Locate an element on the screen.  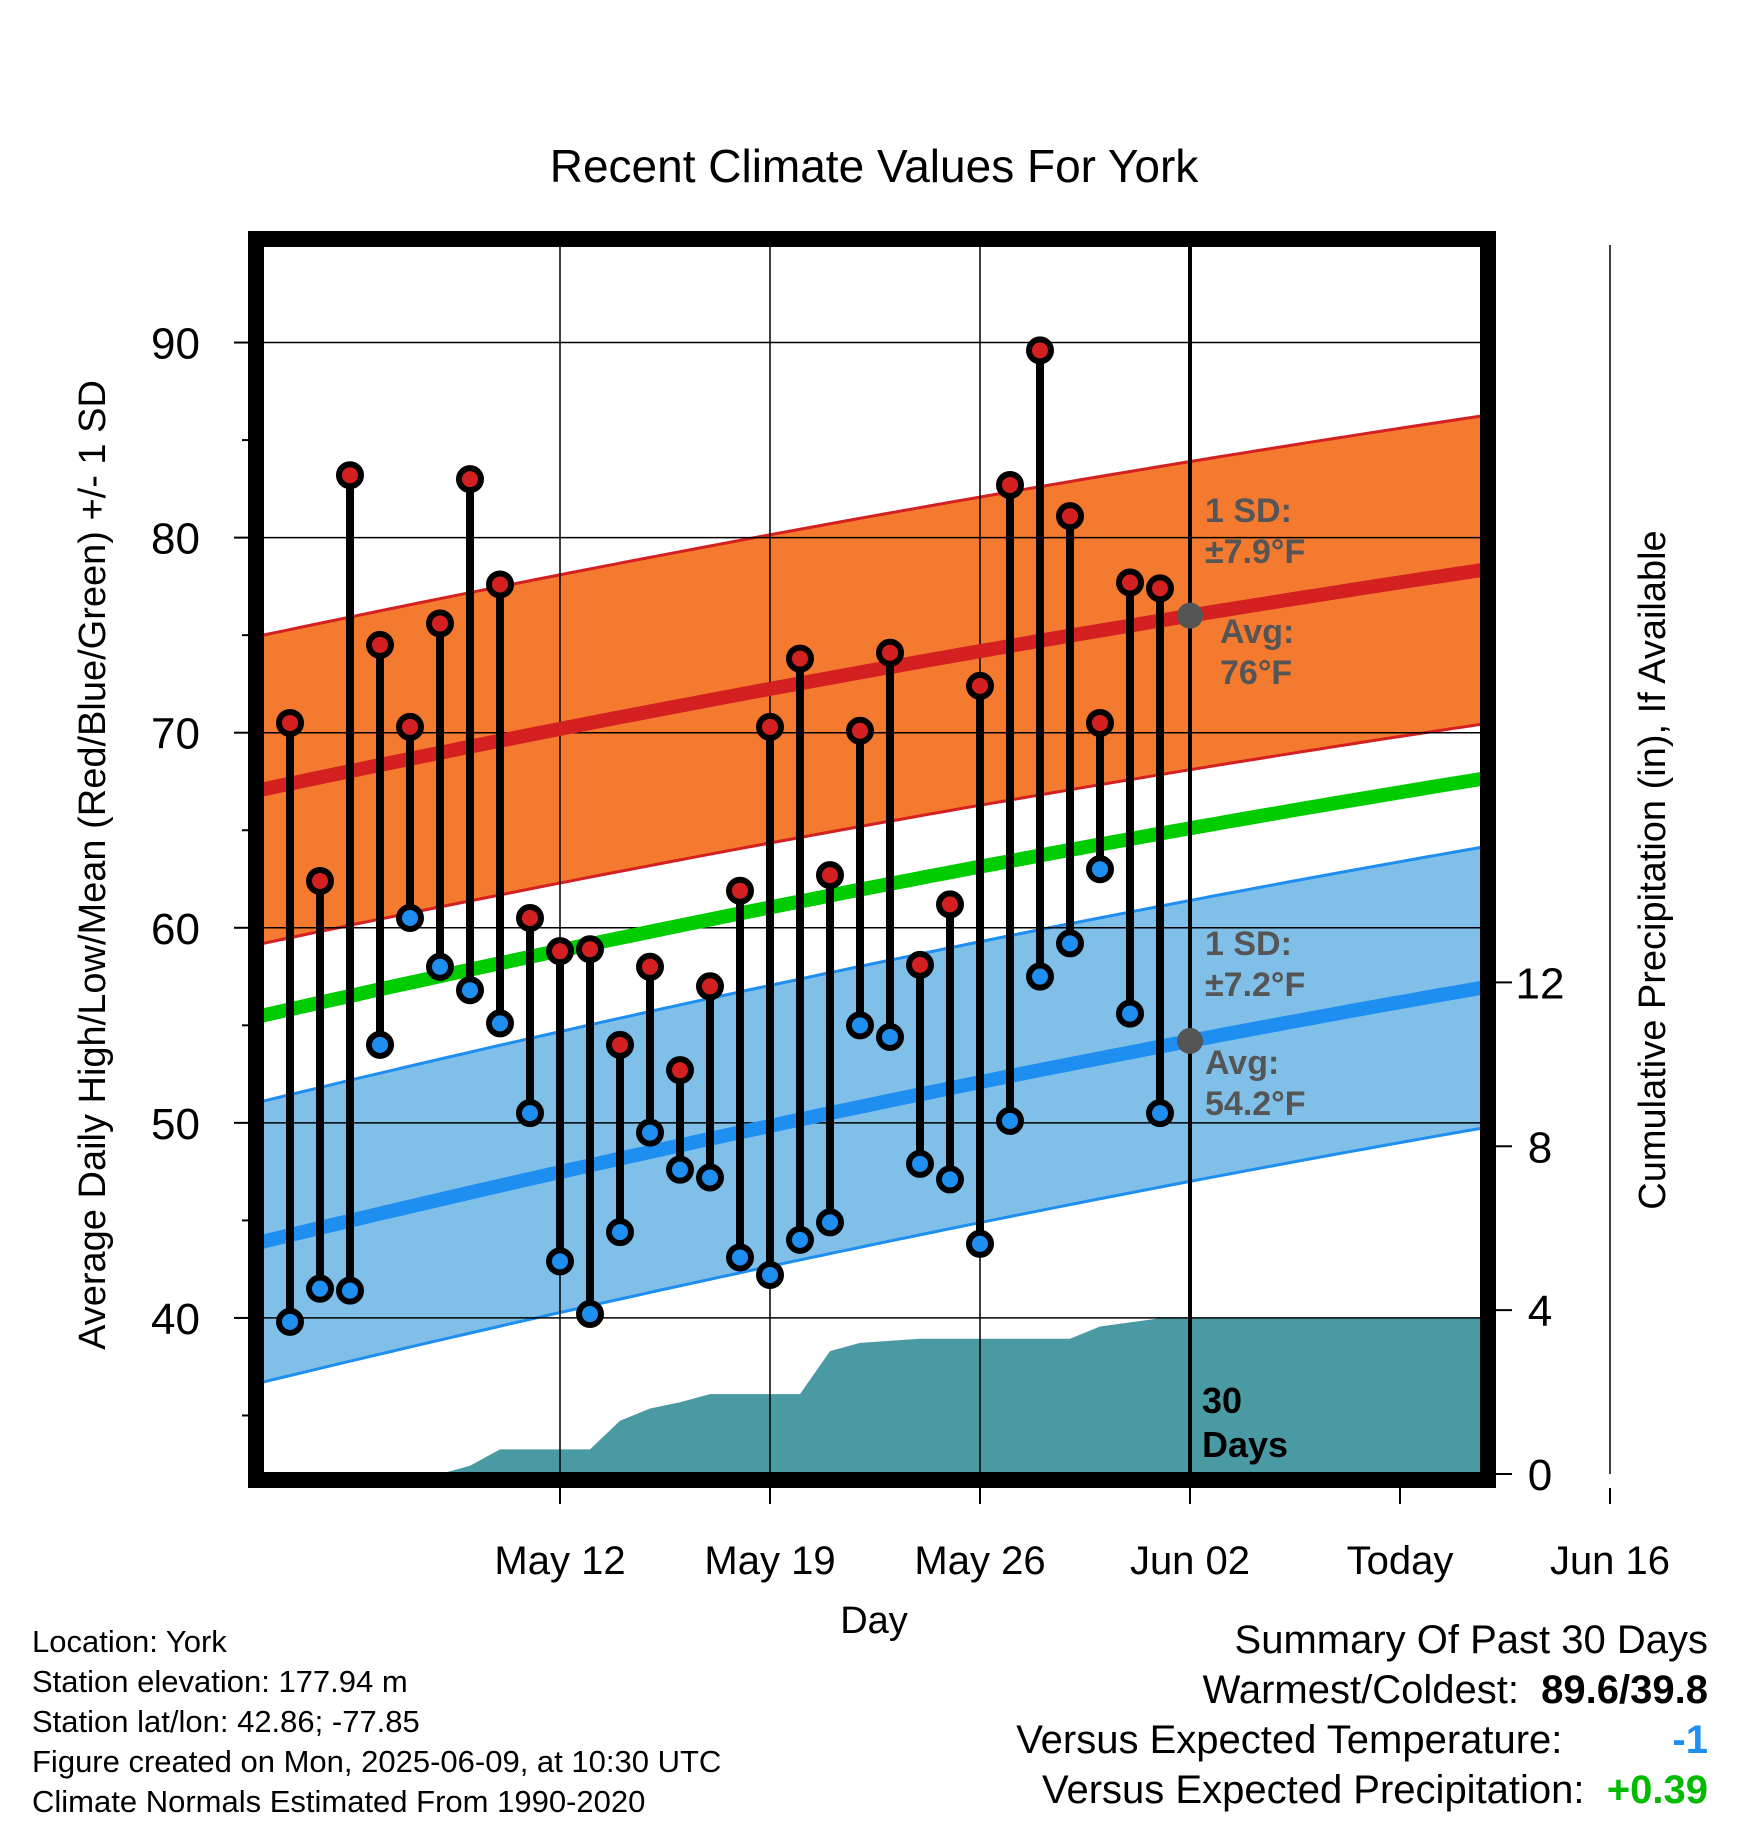
warm-cold-row: Warmest/Coldest: 89.6/39.8 is located at coordinates (1362, 1690).